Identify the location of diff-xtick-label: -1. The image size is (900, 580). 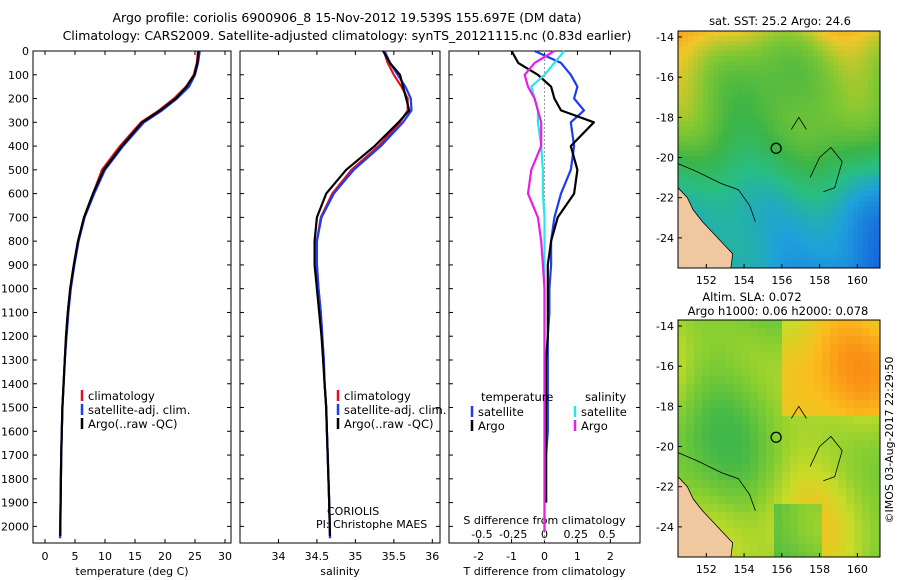
(511, 556).